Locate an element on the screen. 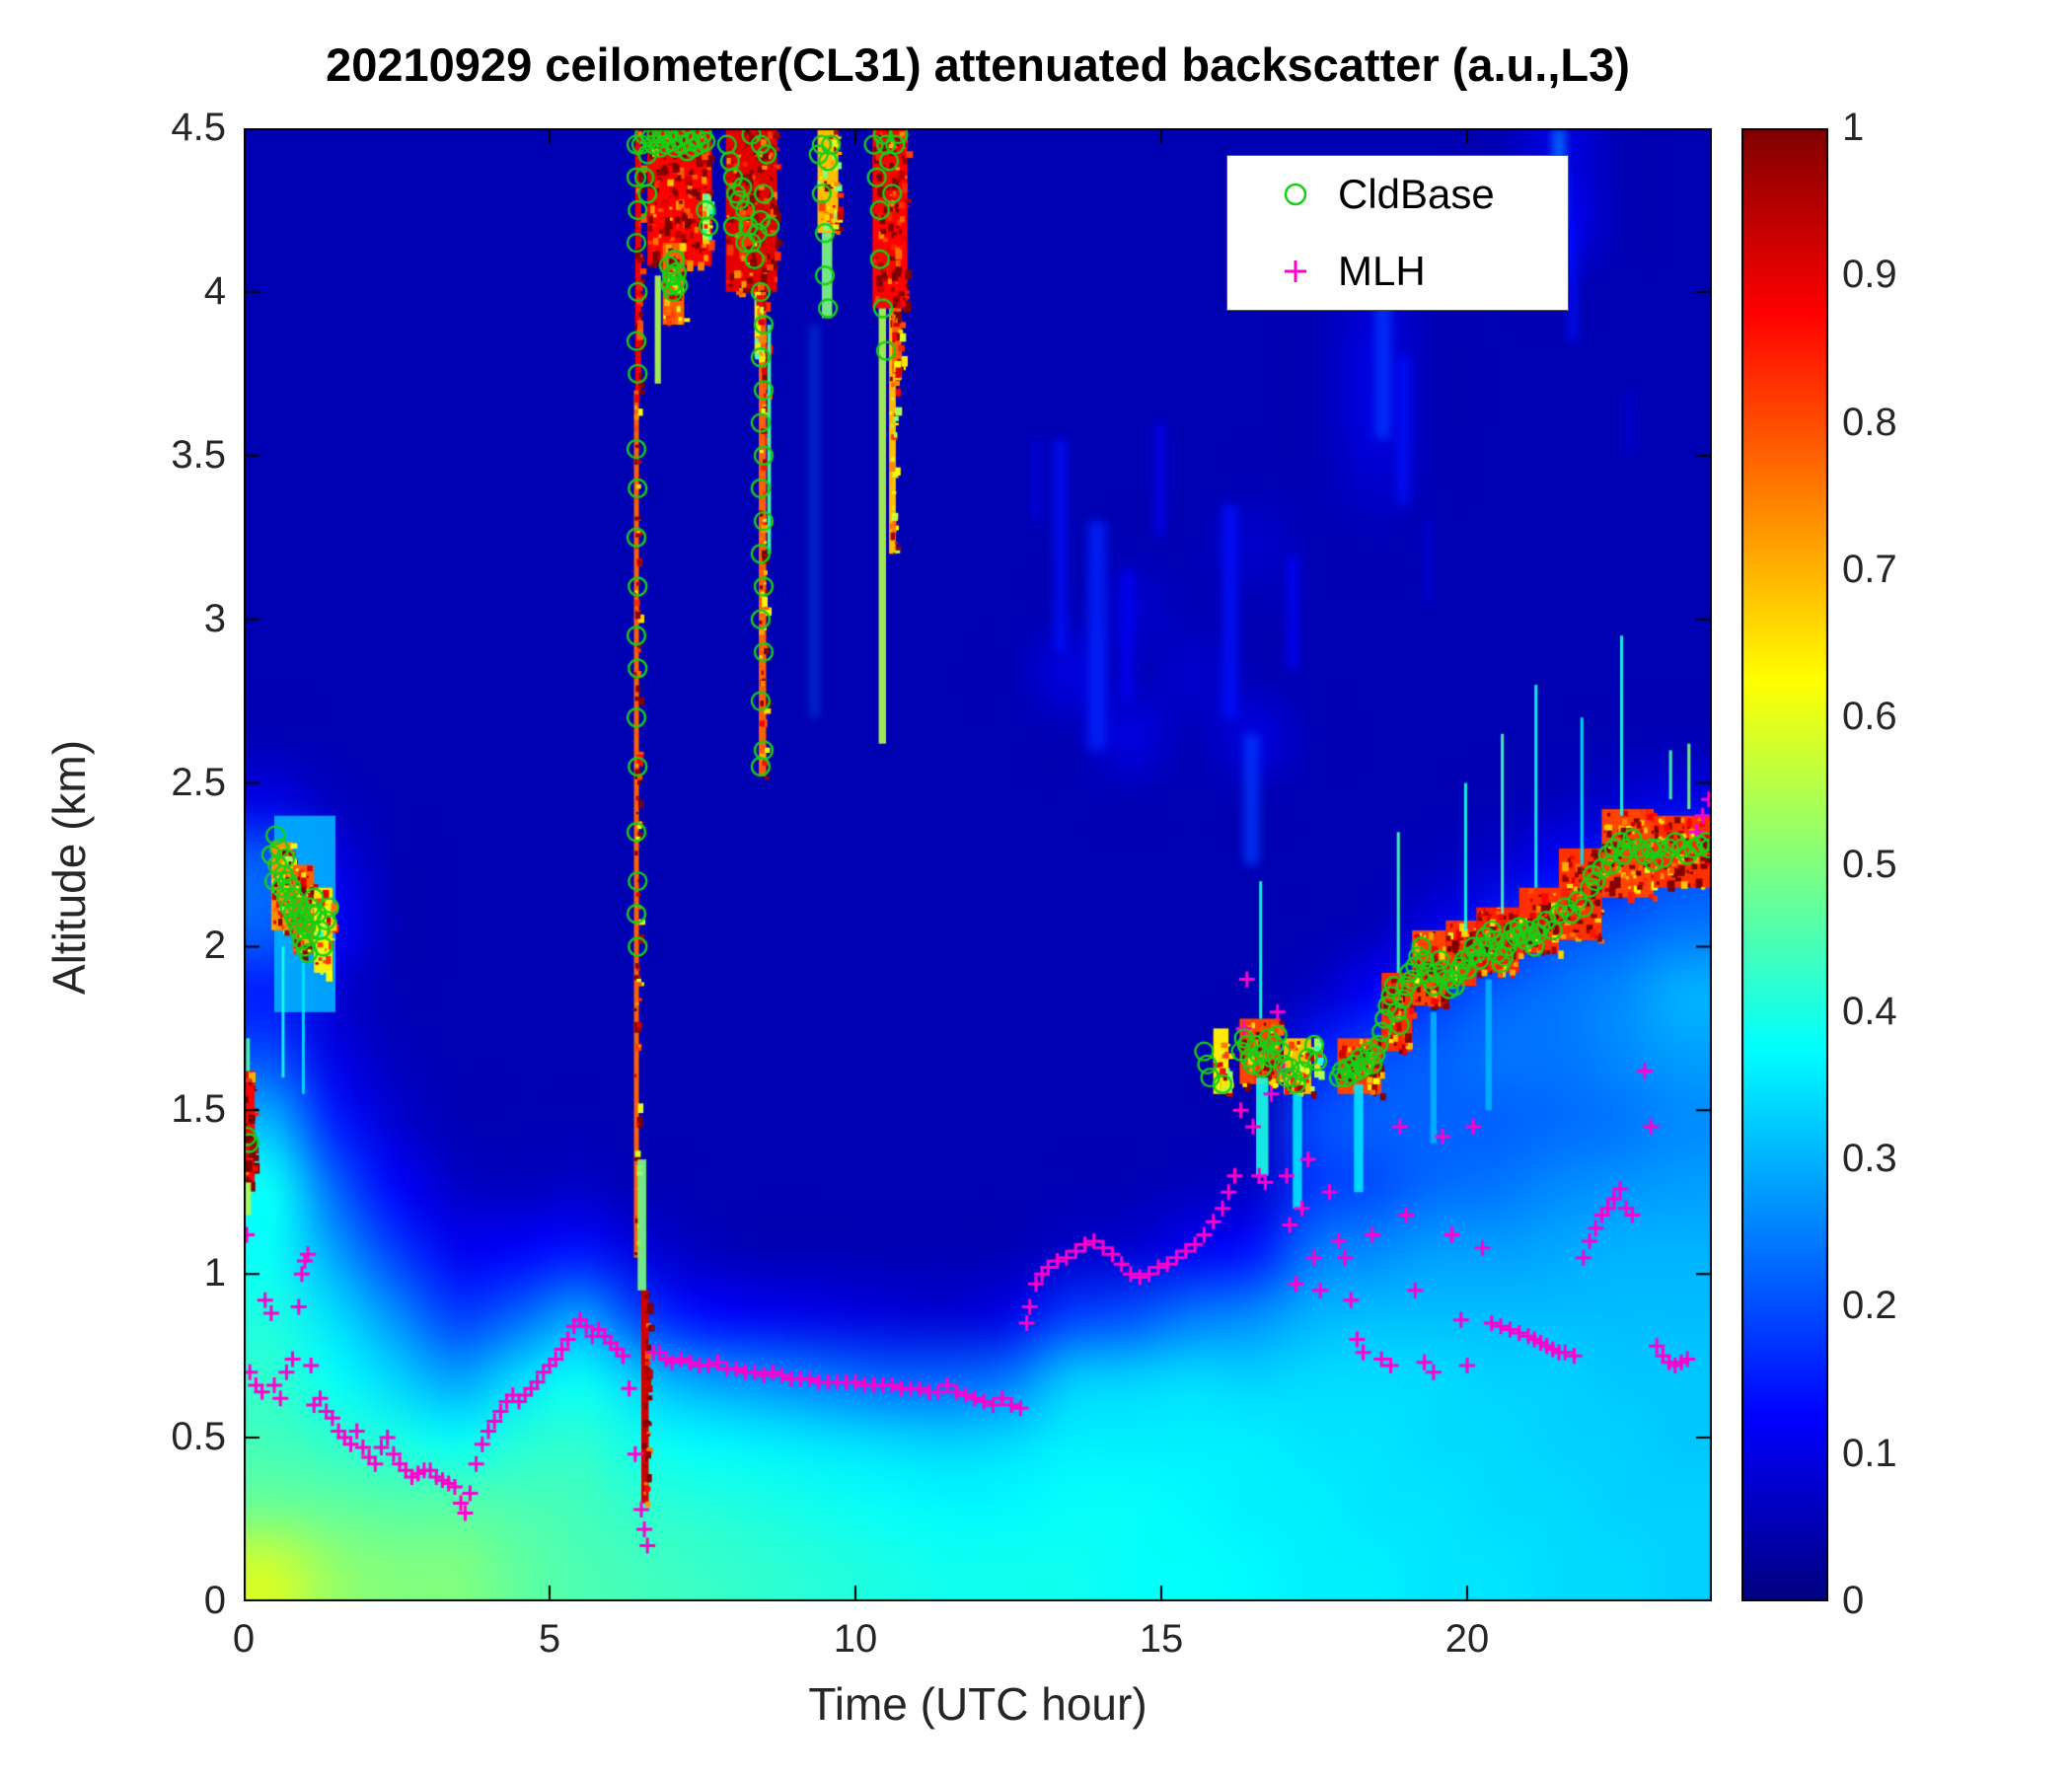 Image resolution: width=2072 pixels, height=1776 pixels. cldbase-circle-icon is located at coordinates (1296, 194).